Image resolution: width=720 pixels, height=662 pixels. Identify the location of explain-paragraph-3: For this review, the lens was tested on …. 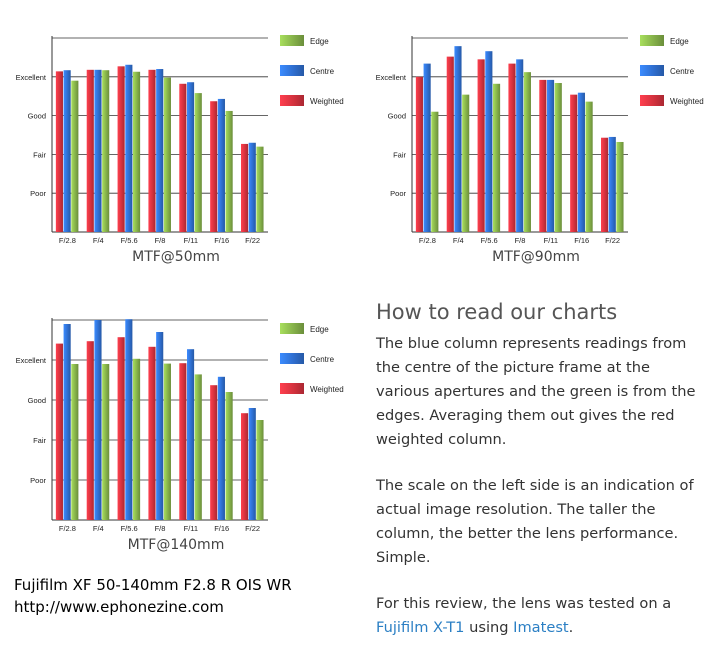
(541, 616).